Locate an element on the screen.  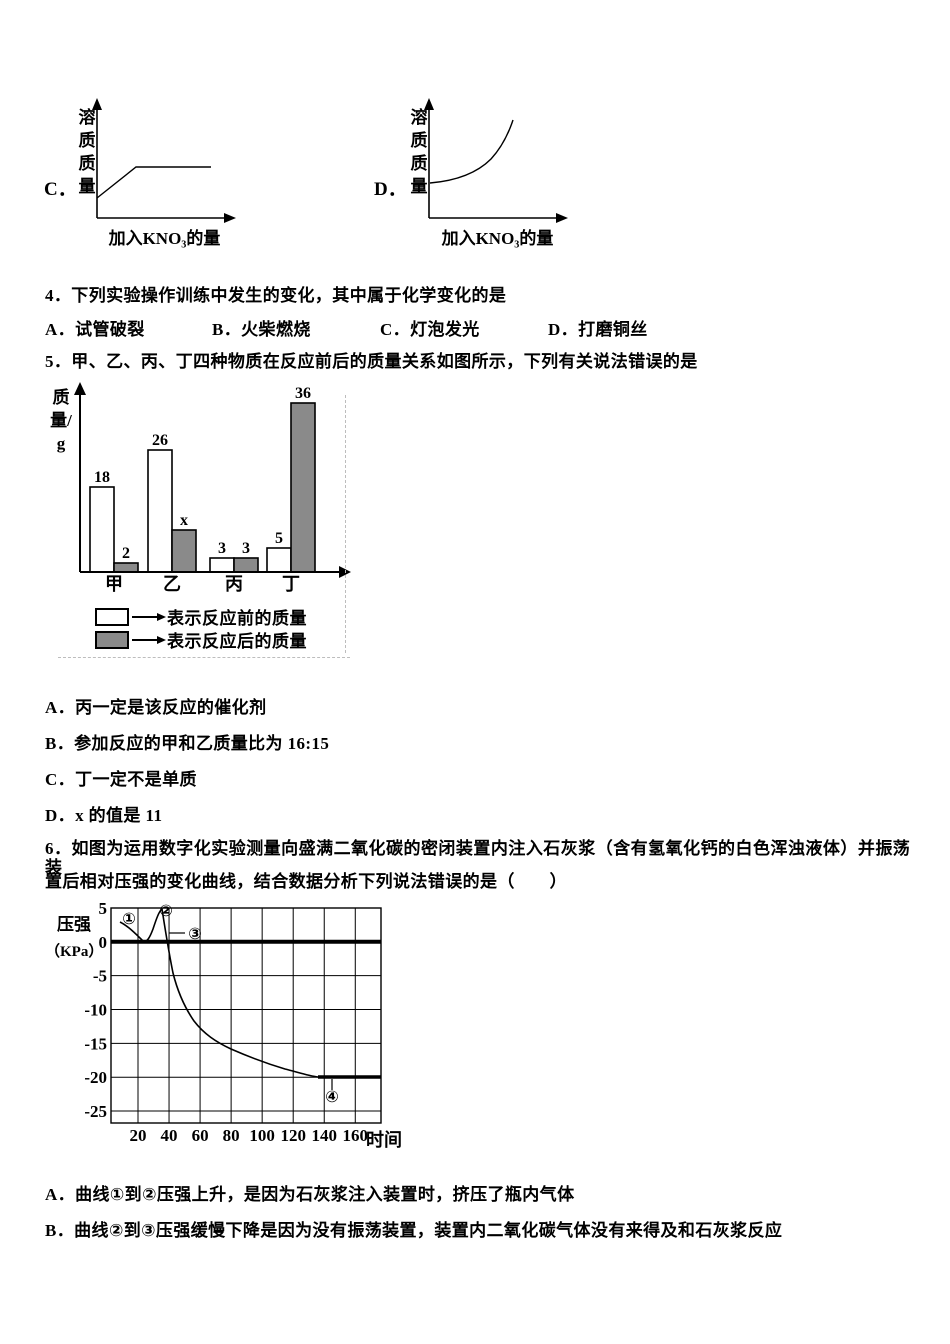
bar-before-丙 is located at coordinates (222, 565).